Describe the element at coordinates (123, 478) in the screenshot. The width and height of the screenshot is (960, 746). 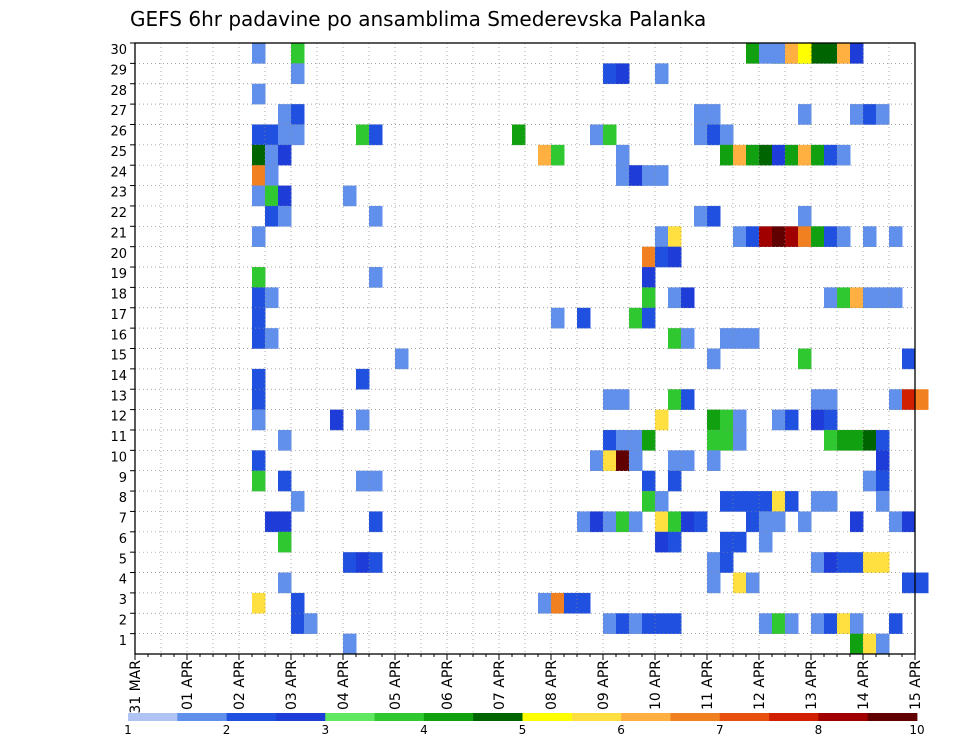
I see `y-tick-label: 9` at that location.